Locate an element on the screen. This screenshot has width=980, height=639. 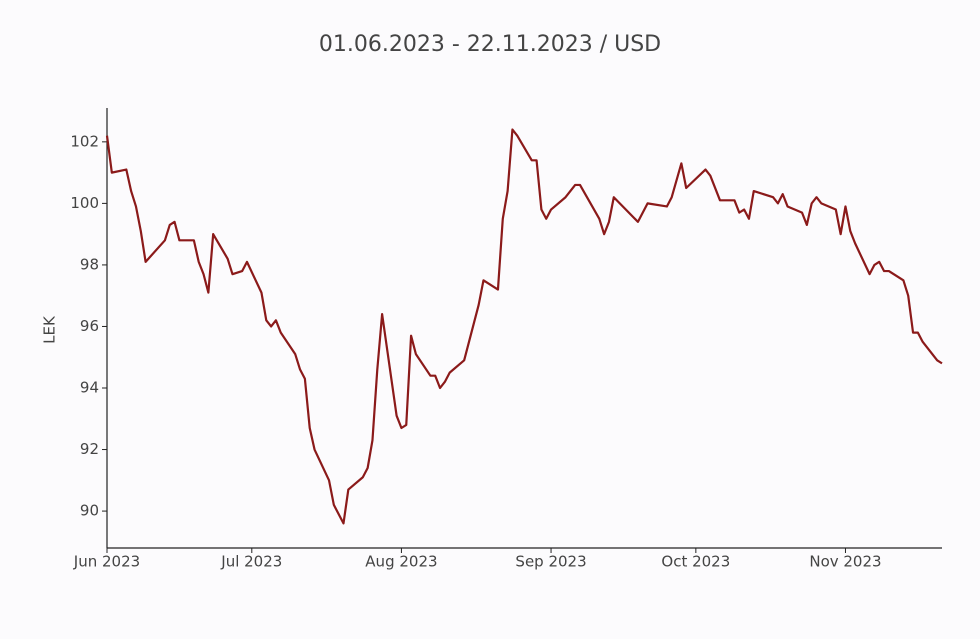
y-tick-label: 96 is located at coordinates (89, 326).